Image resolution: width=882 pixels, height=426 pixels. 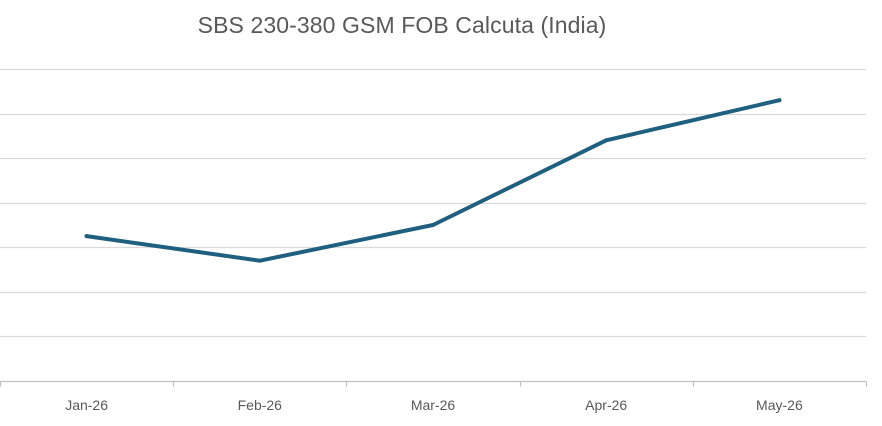 What do you see at coordinates (606, 405) in the screenshot?
I see `x-tick-label: Apr-26` at bounding box center [606, 405].